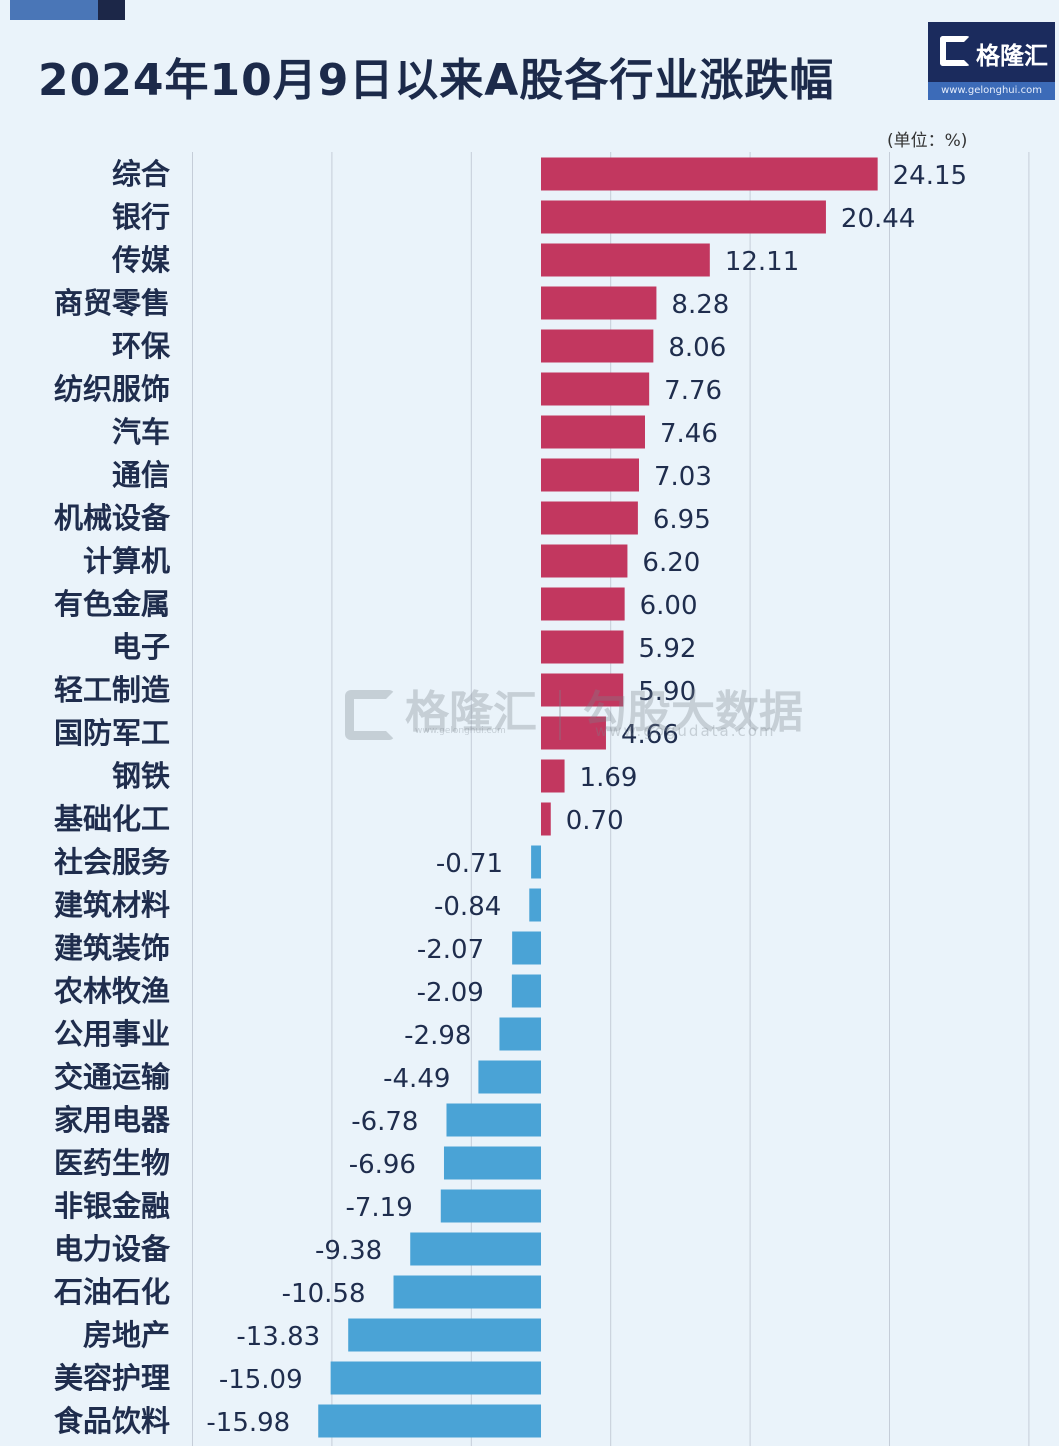 The height and width of the screenshot is (1446, 1059). What do you see at coordinates (141, 260) in the screenshot?
I see `category-label: 传媒` at bounding box center [141, 260].